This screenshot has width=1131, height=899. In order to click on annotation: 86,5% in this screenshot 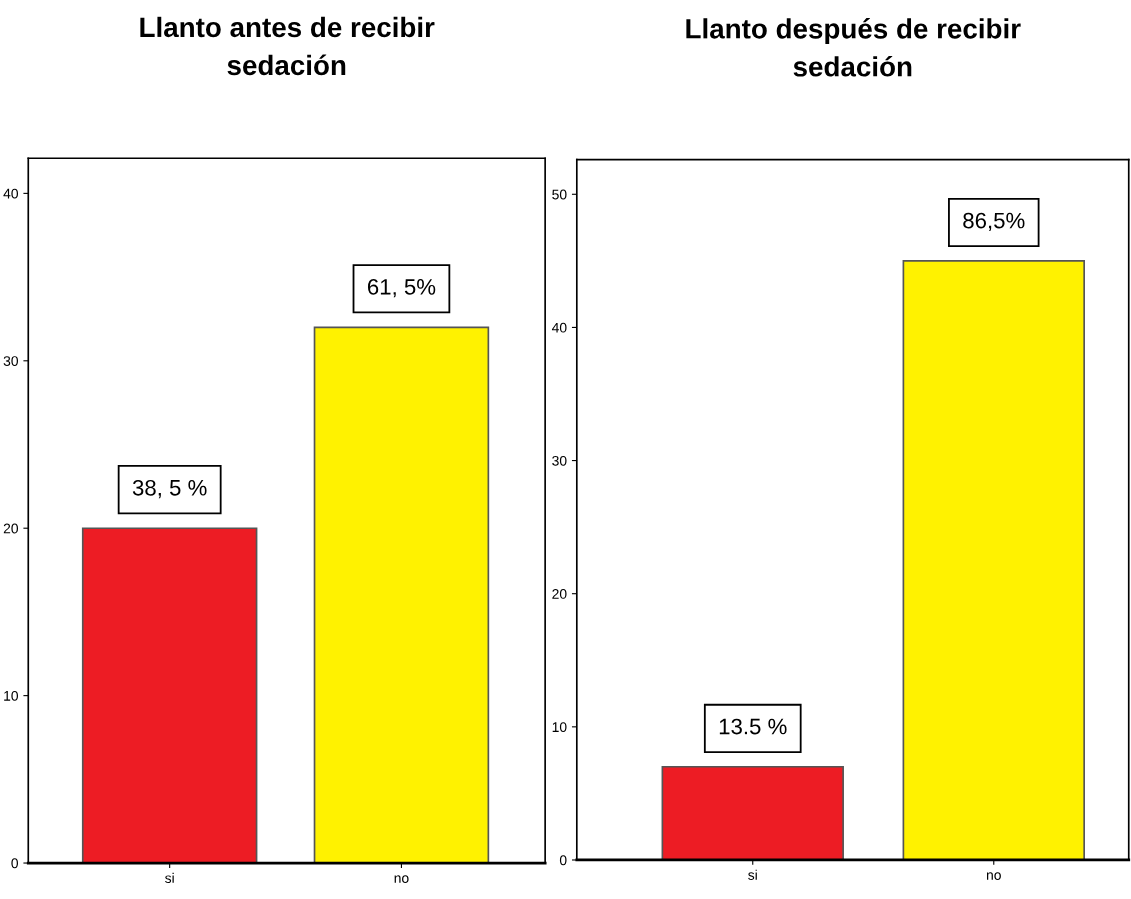, I will do `click(994, 222)`.